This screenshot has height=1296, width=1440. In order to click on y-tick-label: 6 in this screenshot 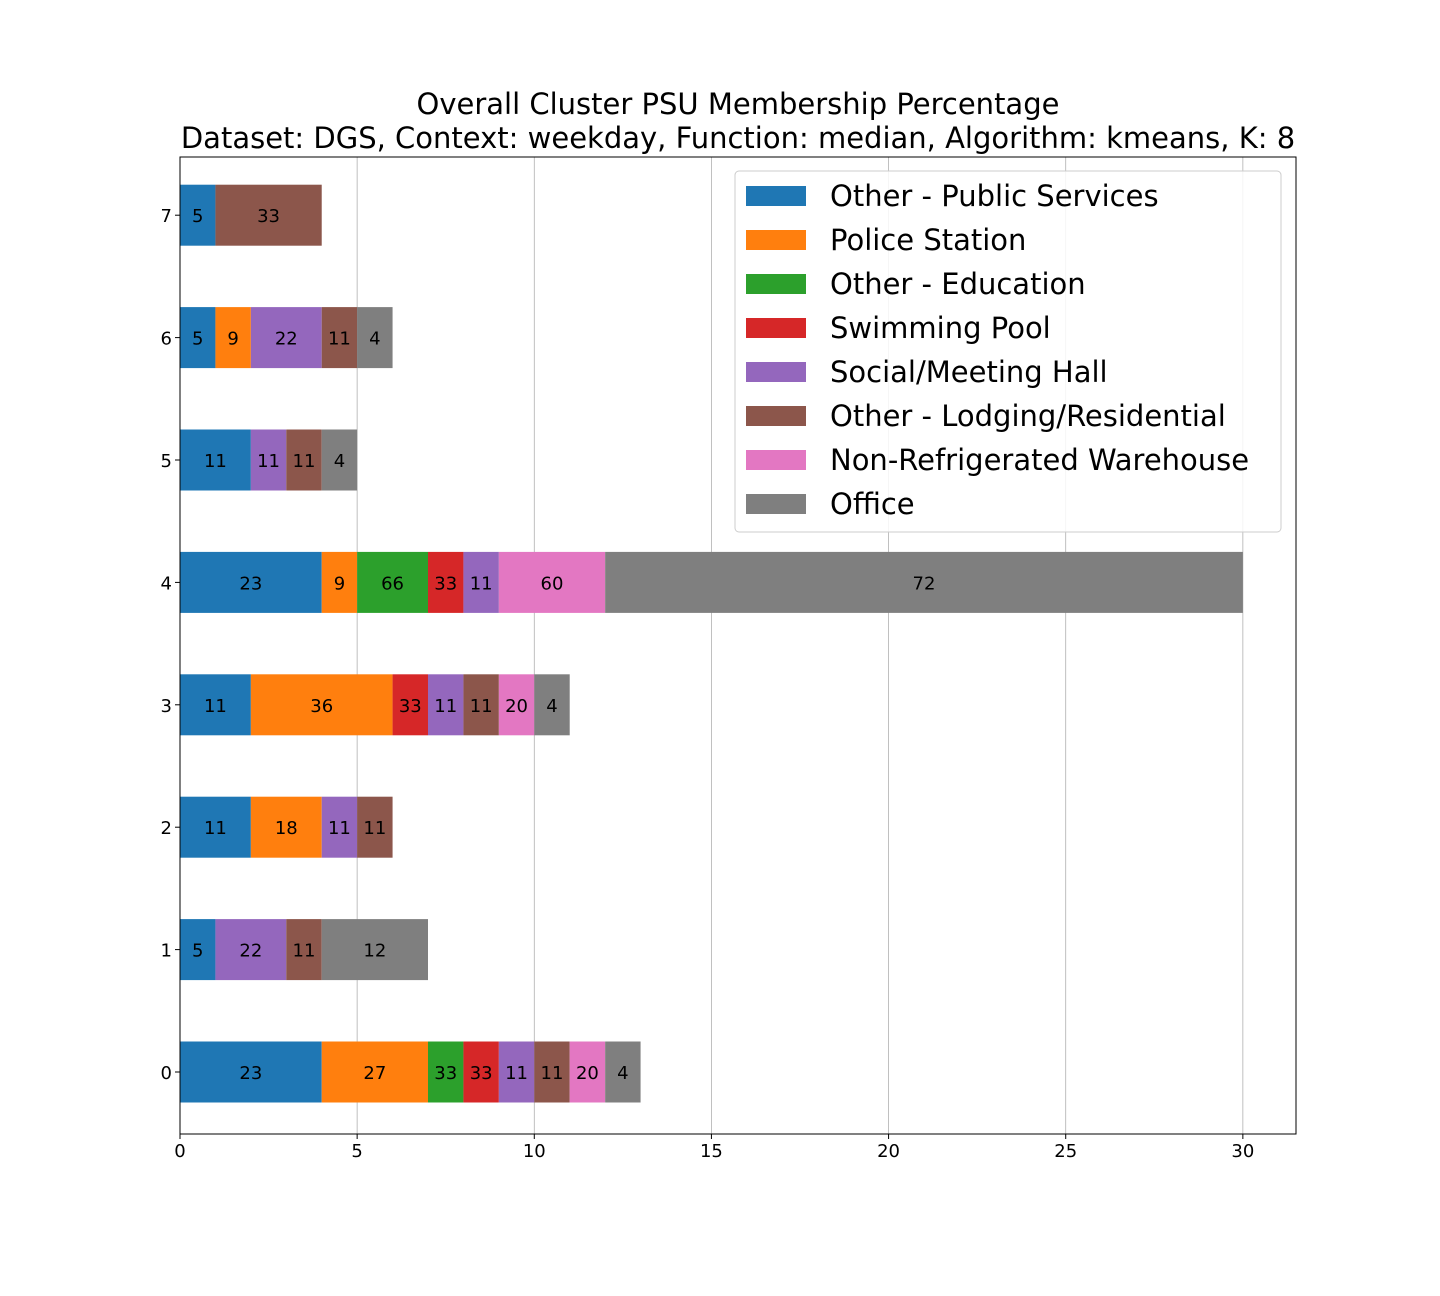, I will do `click(166, 339)`.